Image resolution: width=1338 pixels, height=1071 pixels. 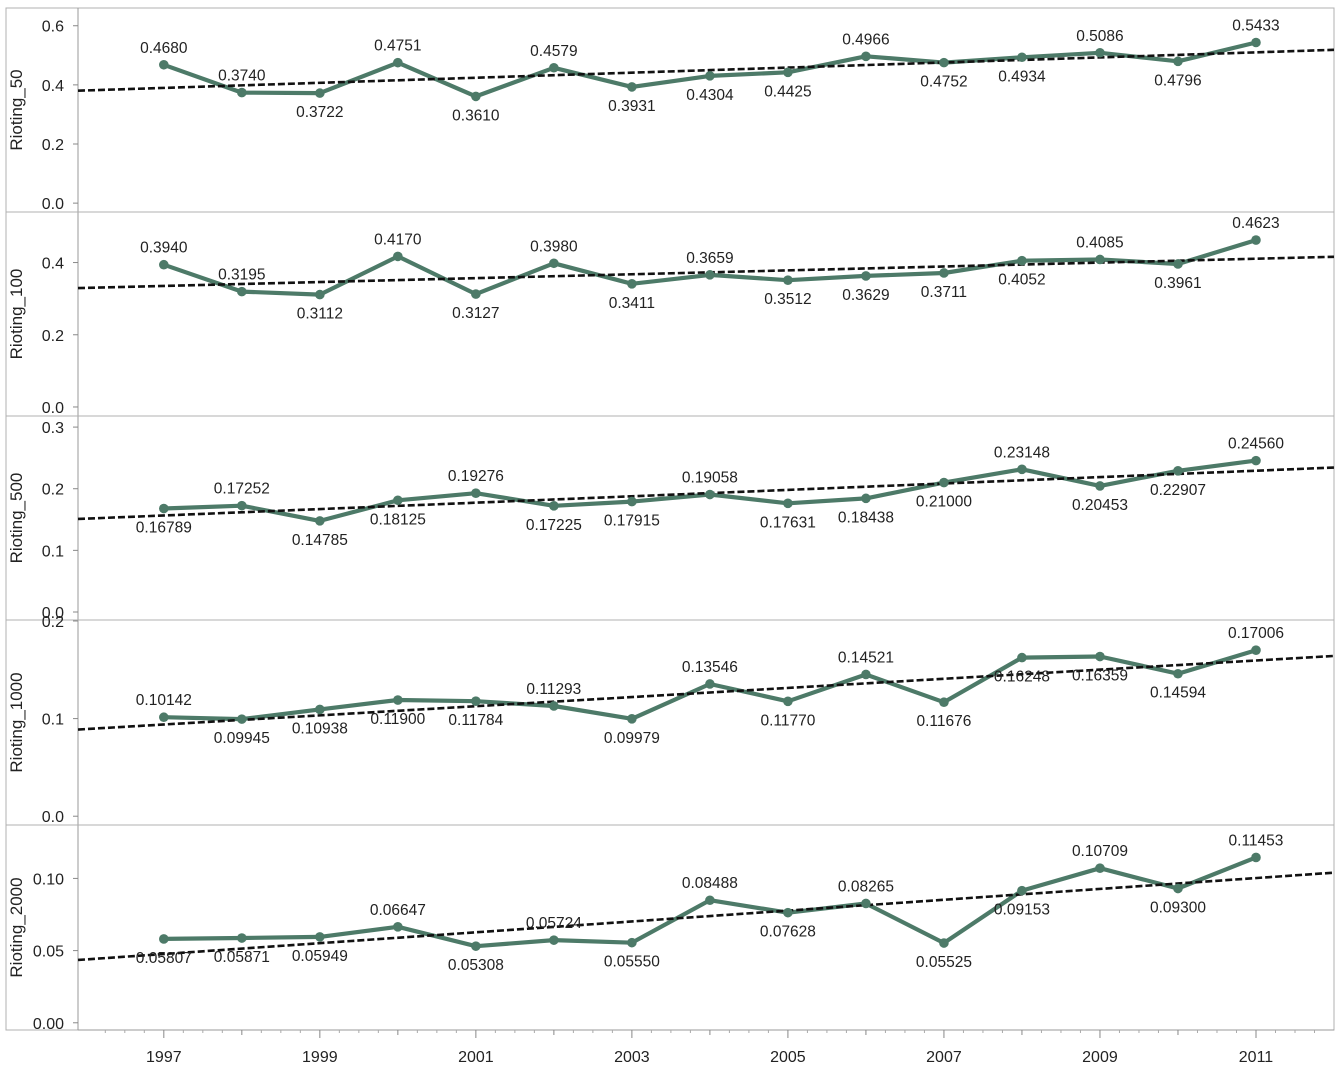 What do you see at coordinates (48, 1024) in the screenshot?
I see `rioting-2000-y-tick-label: 0.00` at bounding box center [48, 1024].